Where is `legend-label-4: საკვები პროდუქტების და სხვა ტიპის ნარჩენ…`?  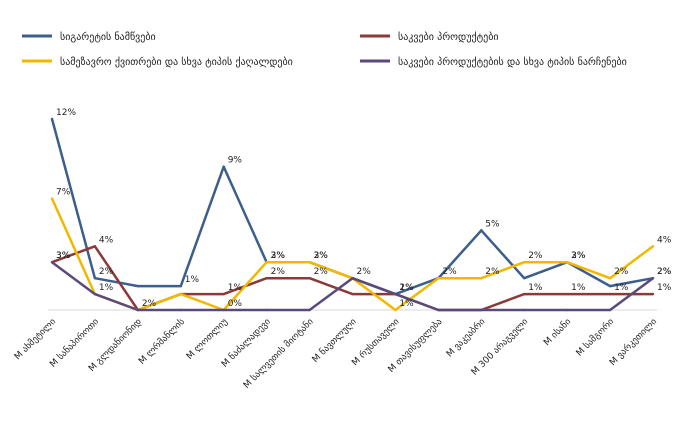
legend-label-4: საკვები პროდუქტების და სხვა ტიპის ნარჩენ… is located at coordinates (512, 62).